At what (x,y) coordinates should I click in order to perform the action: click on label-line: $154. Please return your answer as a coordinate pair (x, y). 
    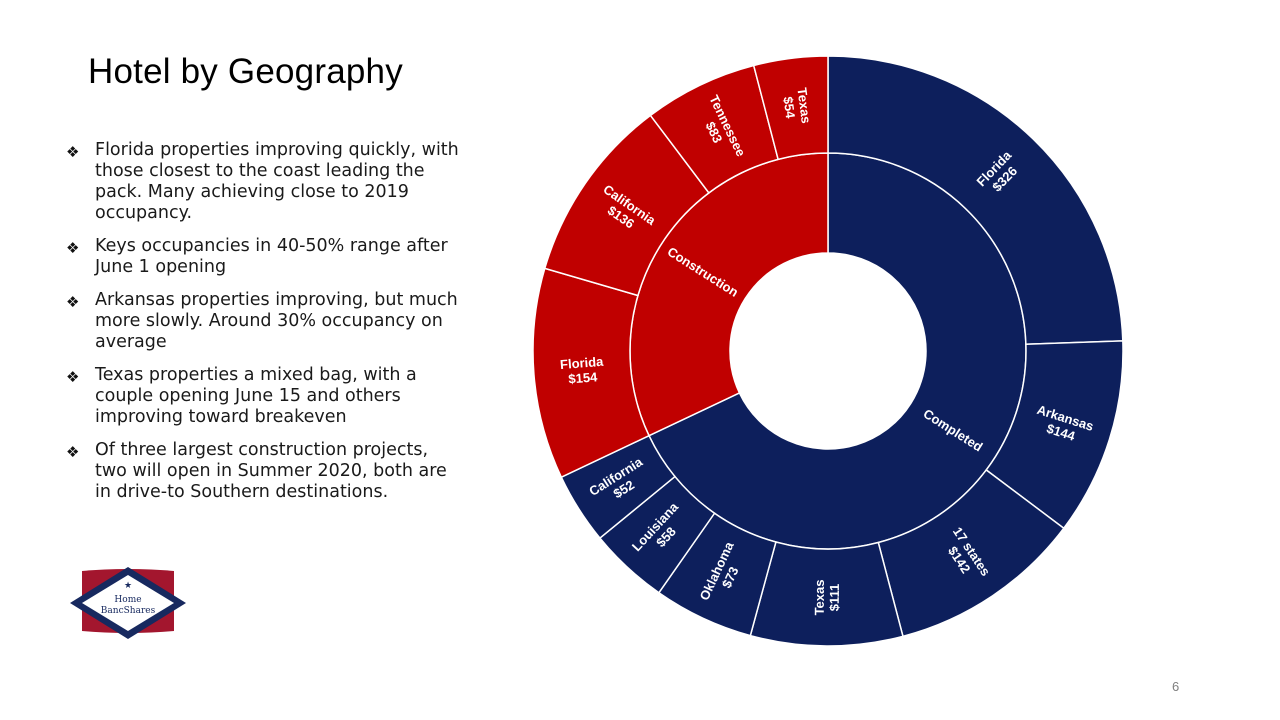
    Looking at the image, I should click on (583, 377).